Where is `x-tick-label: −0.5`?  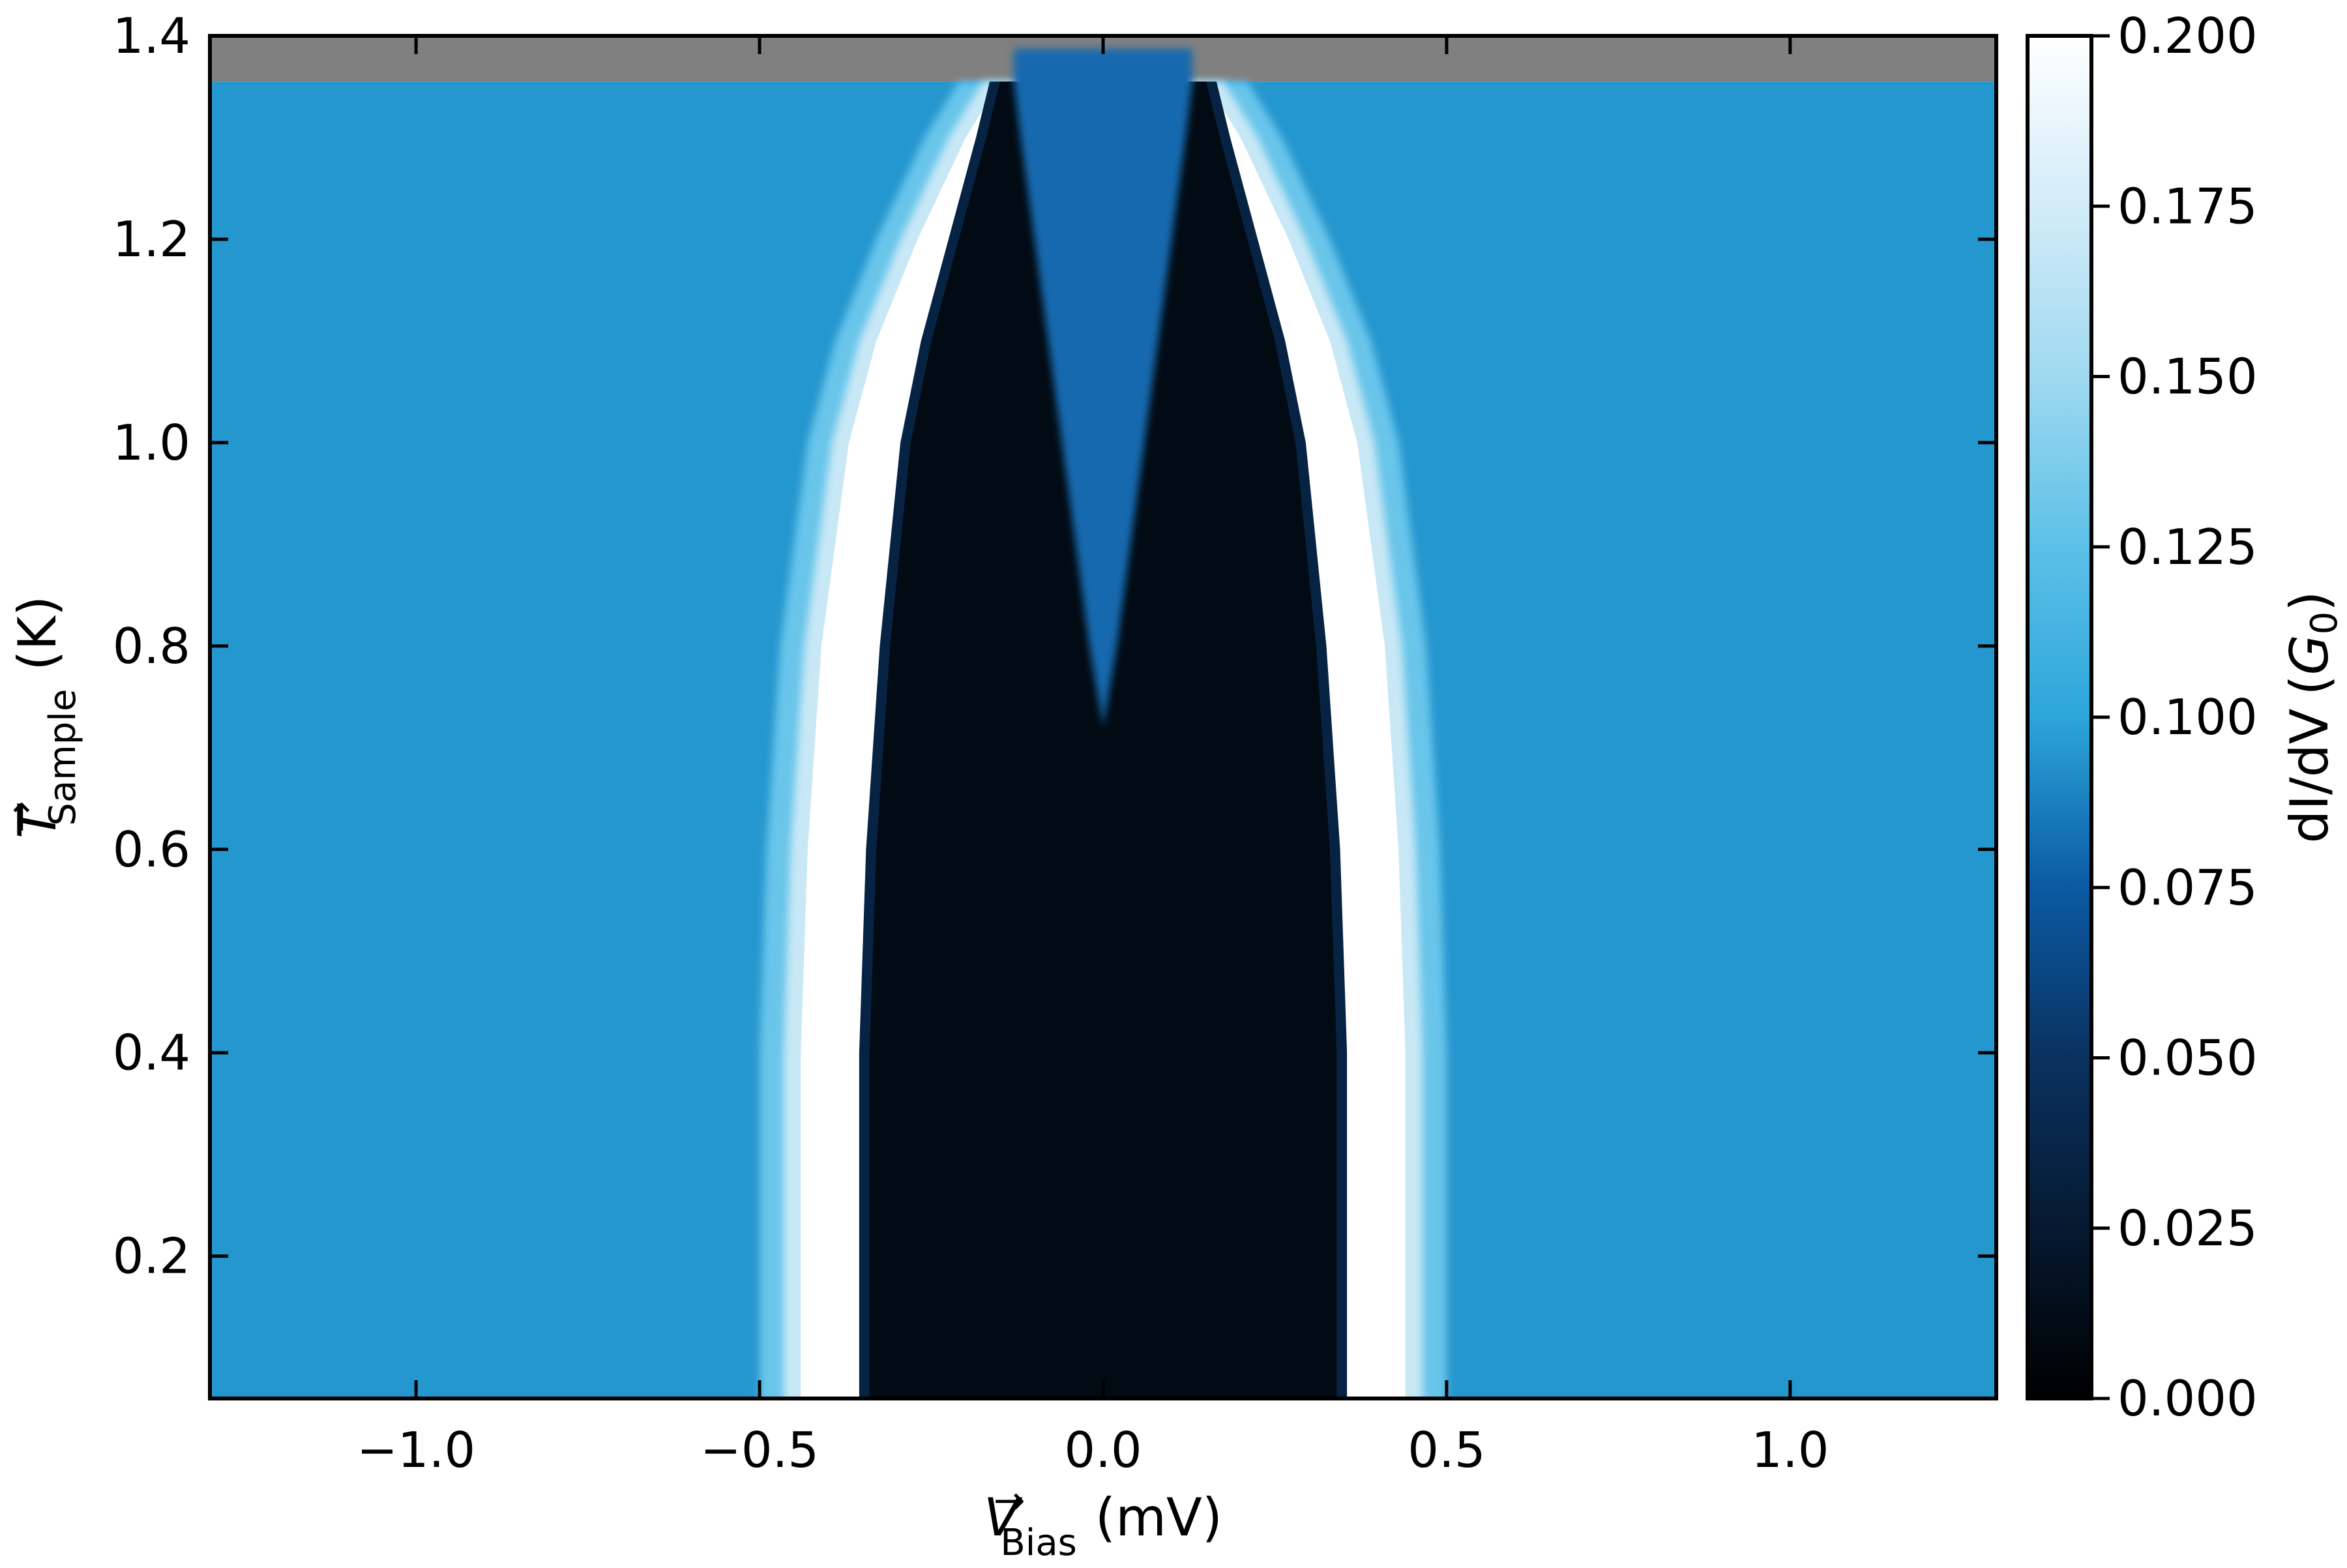 x-tick-label: −0.5 is located at coordinates (760, 1450).